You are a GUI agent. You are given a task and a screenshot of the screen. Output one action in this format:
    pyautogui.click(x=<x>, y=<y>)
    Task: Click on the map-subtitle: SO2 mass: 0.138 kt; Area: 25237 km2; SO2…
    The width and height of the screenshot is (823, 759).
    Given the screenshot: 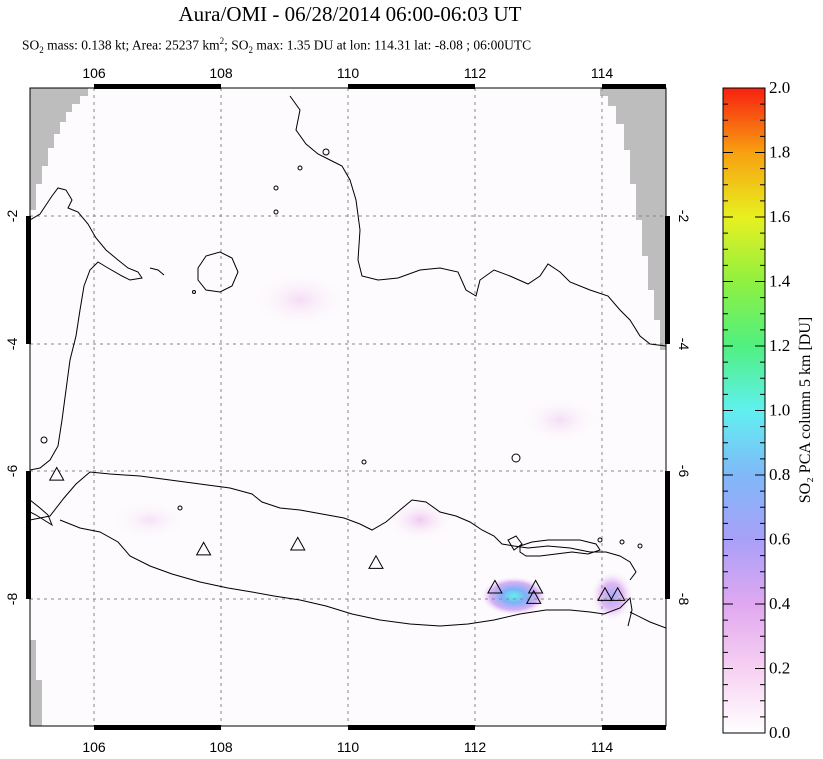 What is the action you would take?
    pyautogui.click(x=277, y=46)
    